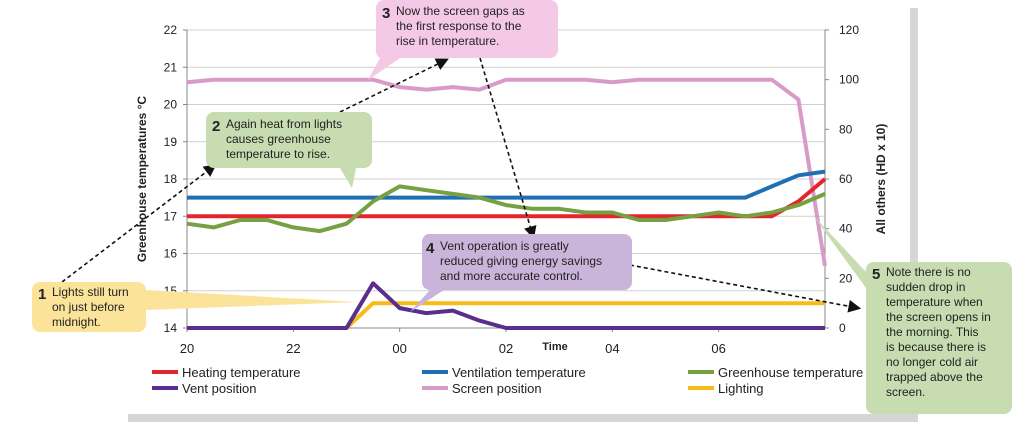 The image size is (1024, 438). I want to click on y-tick-label: 14, so click(171, 328).